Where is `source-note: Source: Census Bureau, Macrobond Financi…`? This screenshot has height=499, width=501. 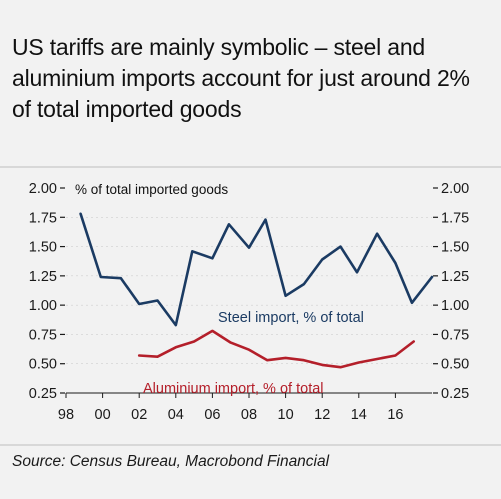
source-note: Source: Census Bureau, Macrobond Financi… is located at coordinates (171, 461).